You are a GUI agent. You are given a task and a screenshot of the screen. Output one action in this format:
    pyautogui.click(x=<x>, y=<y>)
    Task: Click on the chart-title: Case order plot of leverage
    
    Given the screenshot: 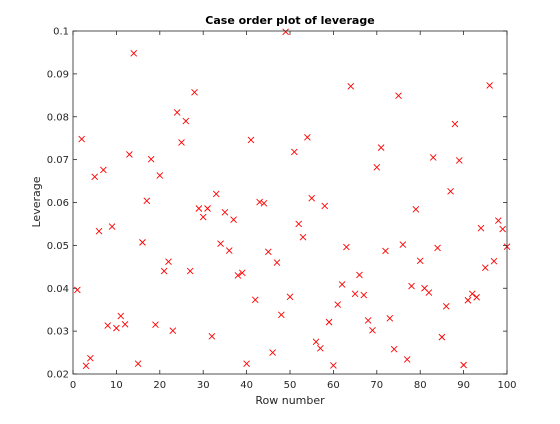 What is the action you would take?
    pyautogui.click(x=289, y=20)
    